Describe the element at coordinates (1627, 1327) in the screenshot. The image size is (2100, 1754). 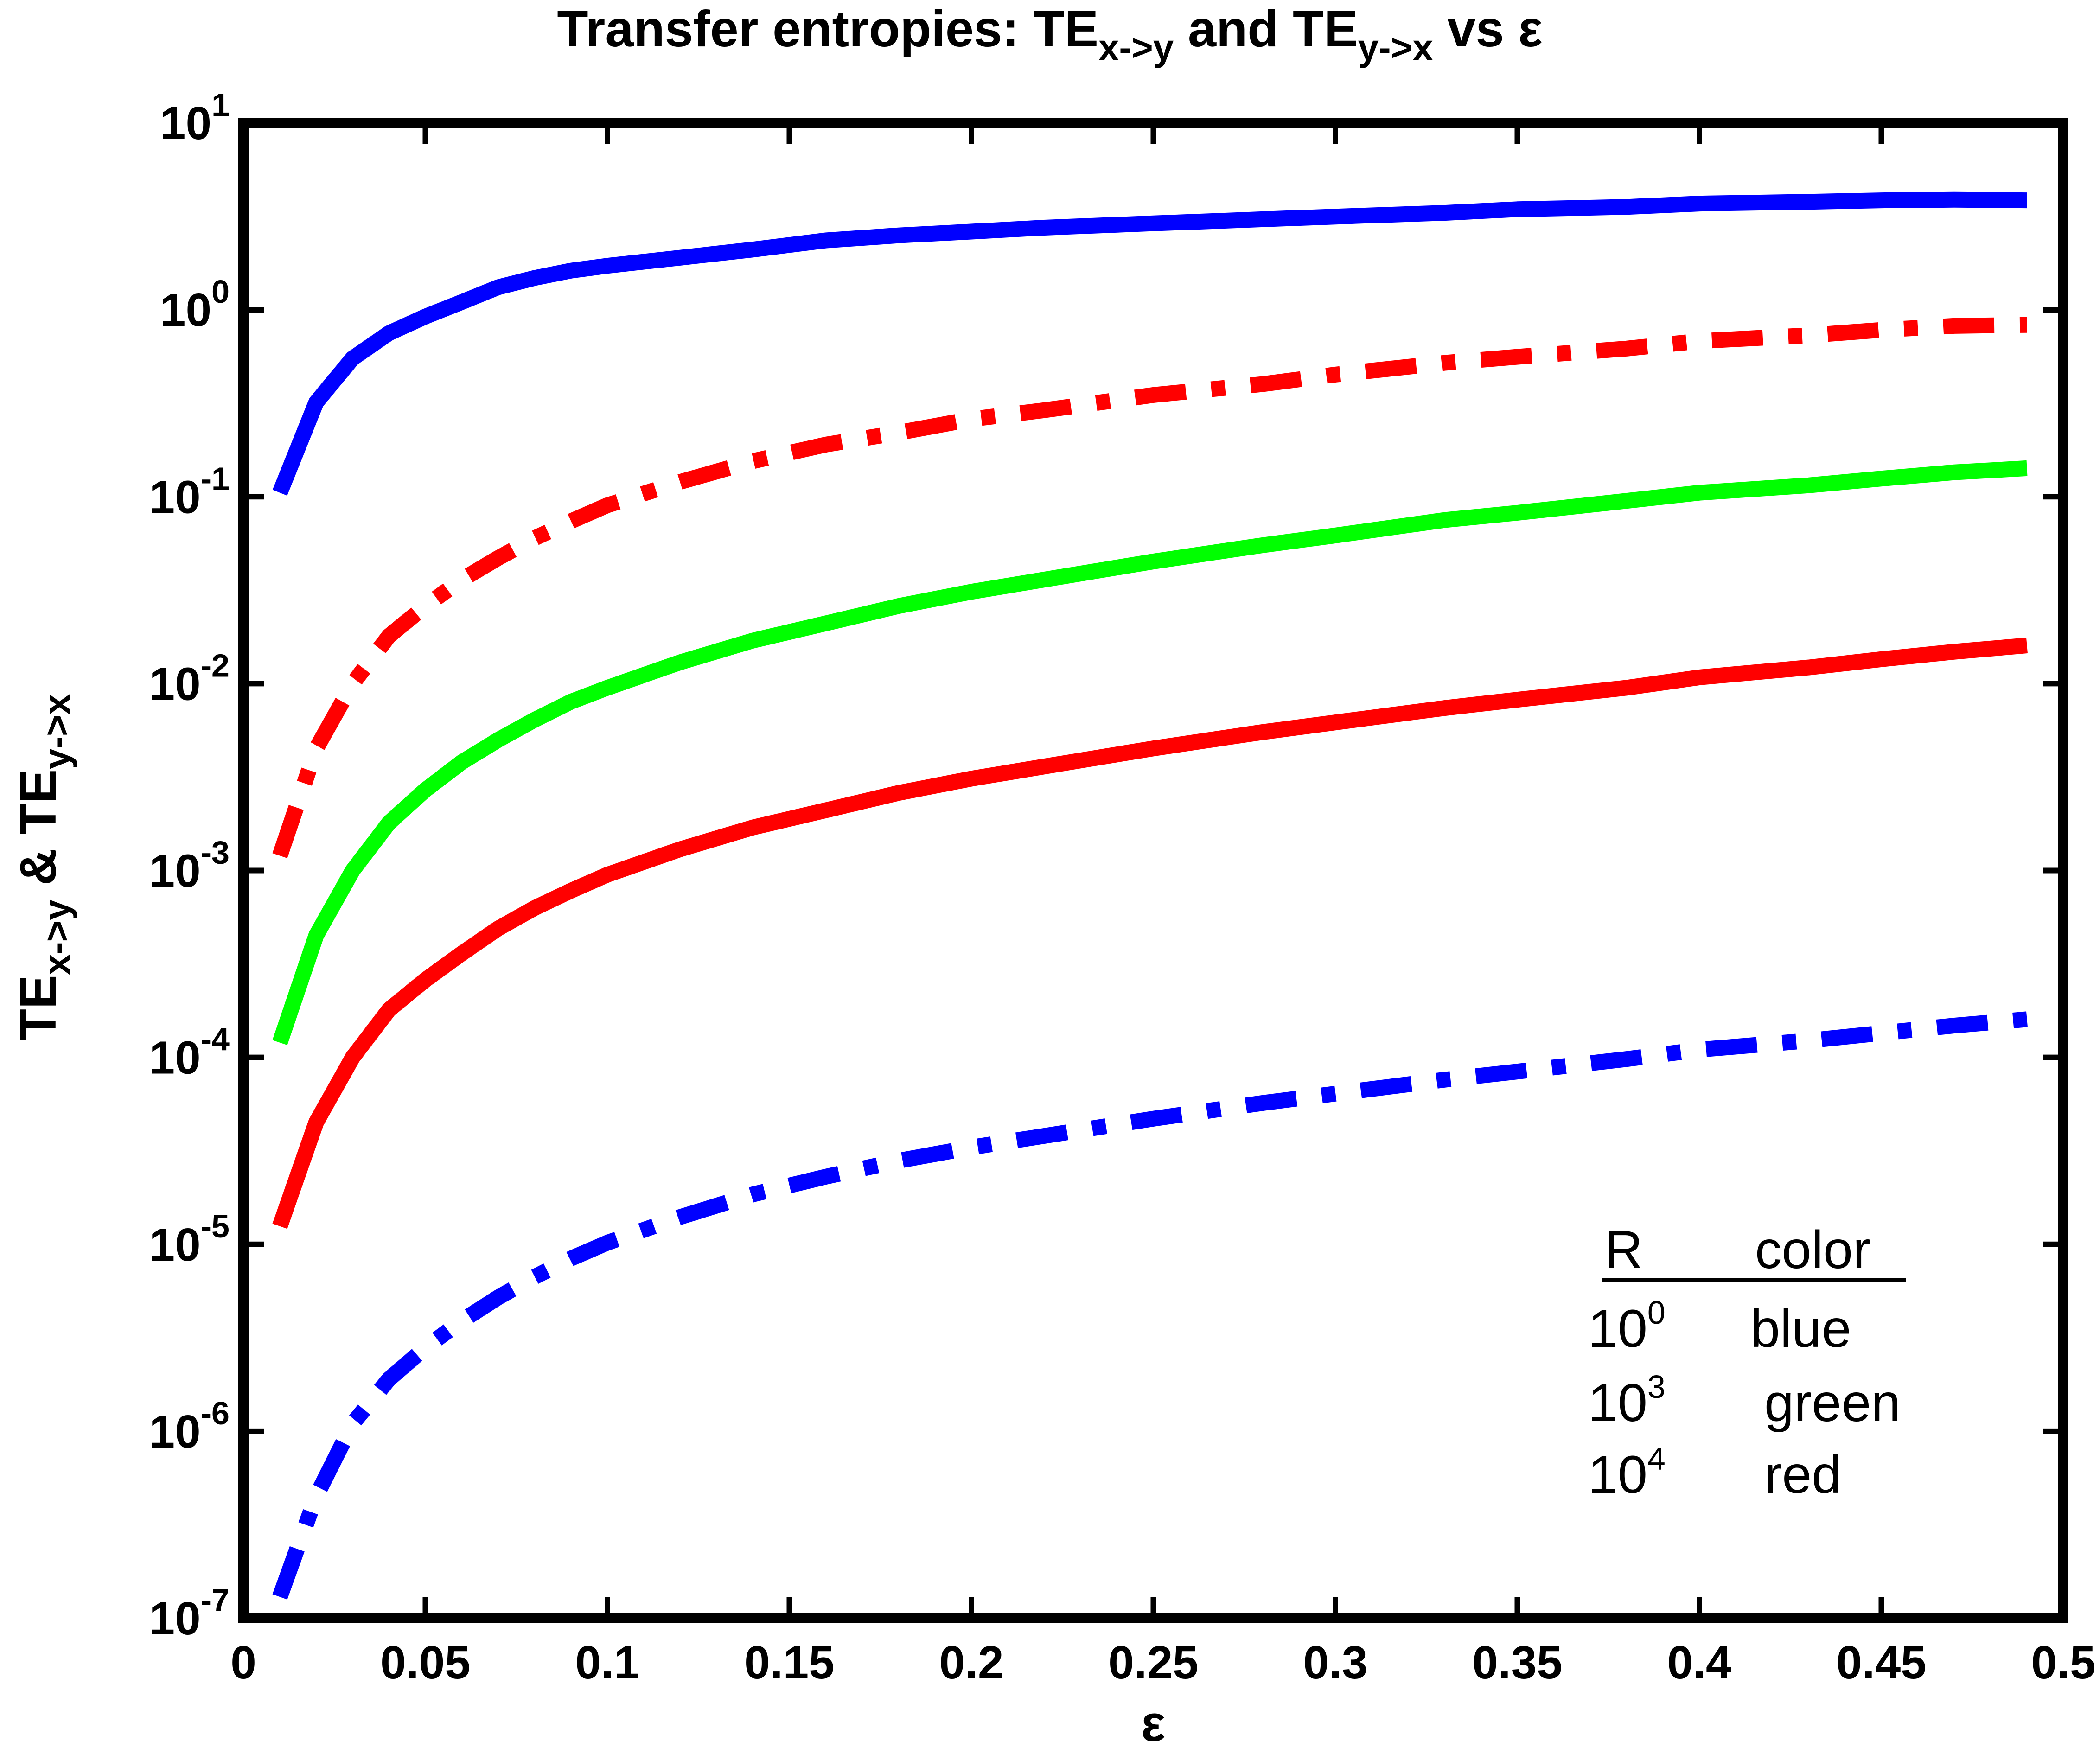
I see `legend-row-r: 100` at that location.